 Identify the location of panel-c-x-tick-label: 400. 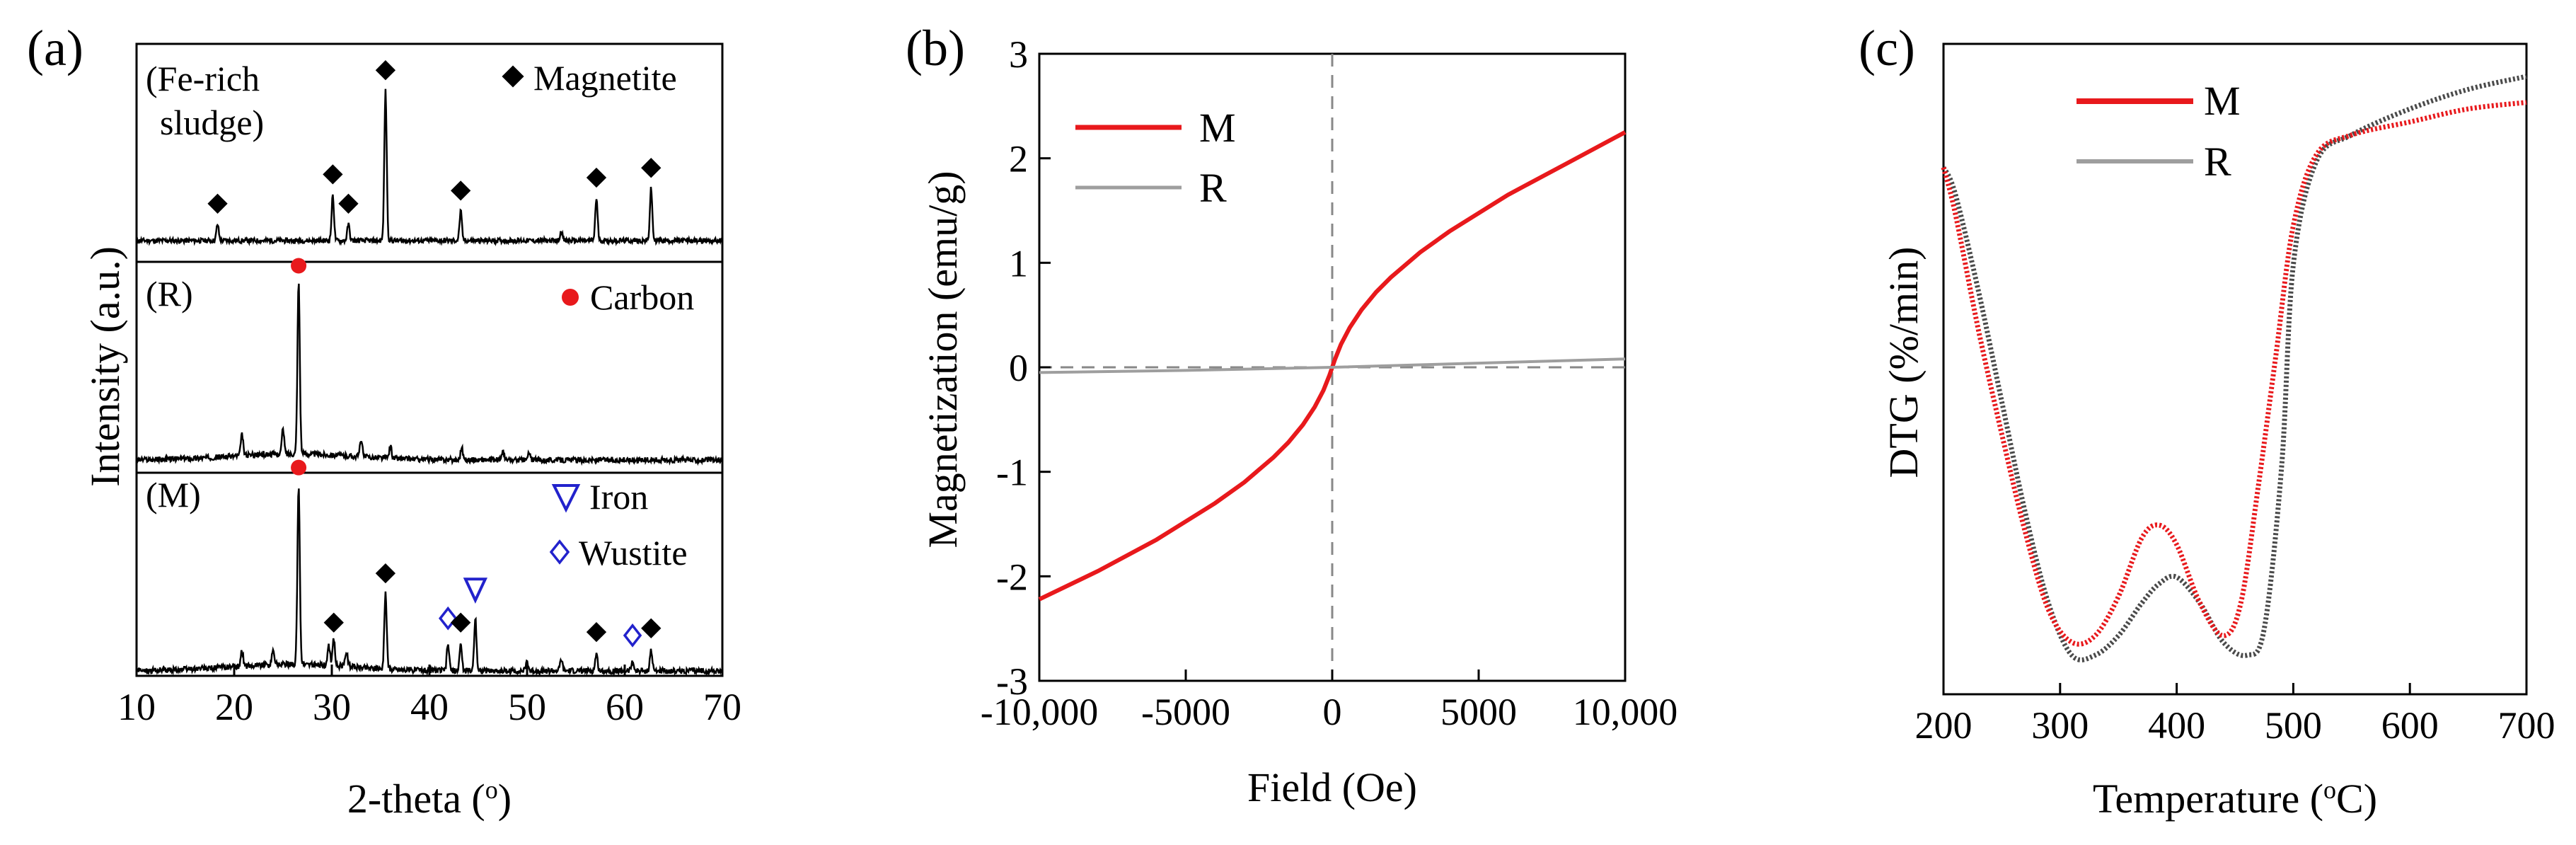
(2176, 725).